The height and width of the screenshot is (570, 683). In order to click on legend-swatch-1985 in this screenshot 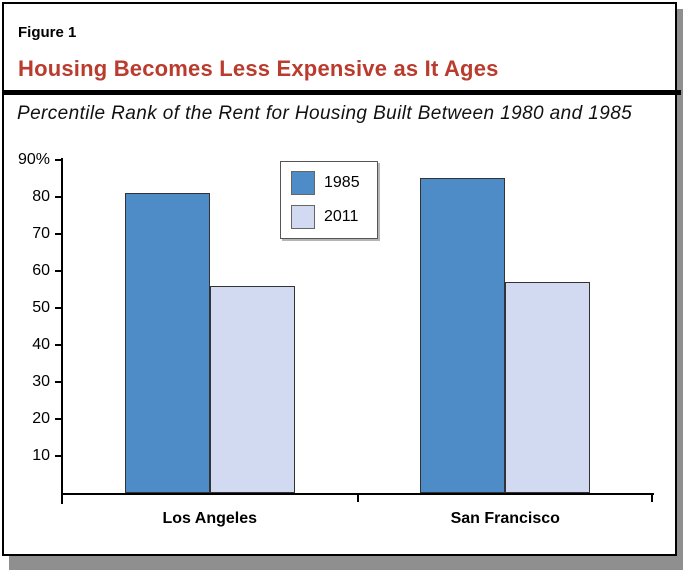, I will do `click(303, 183)`.